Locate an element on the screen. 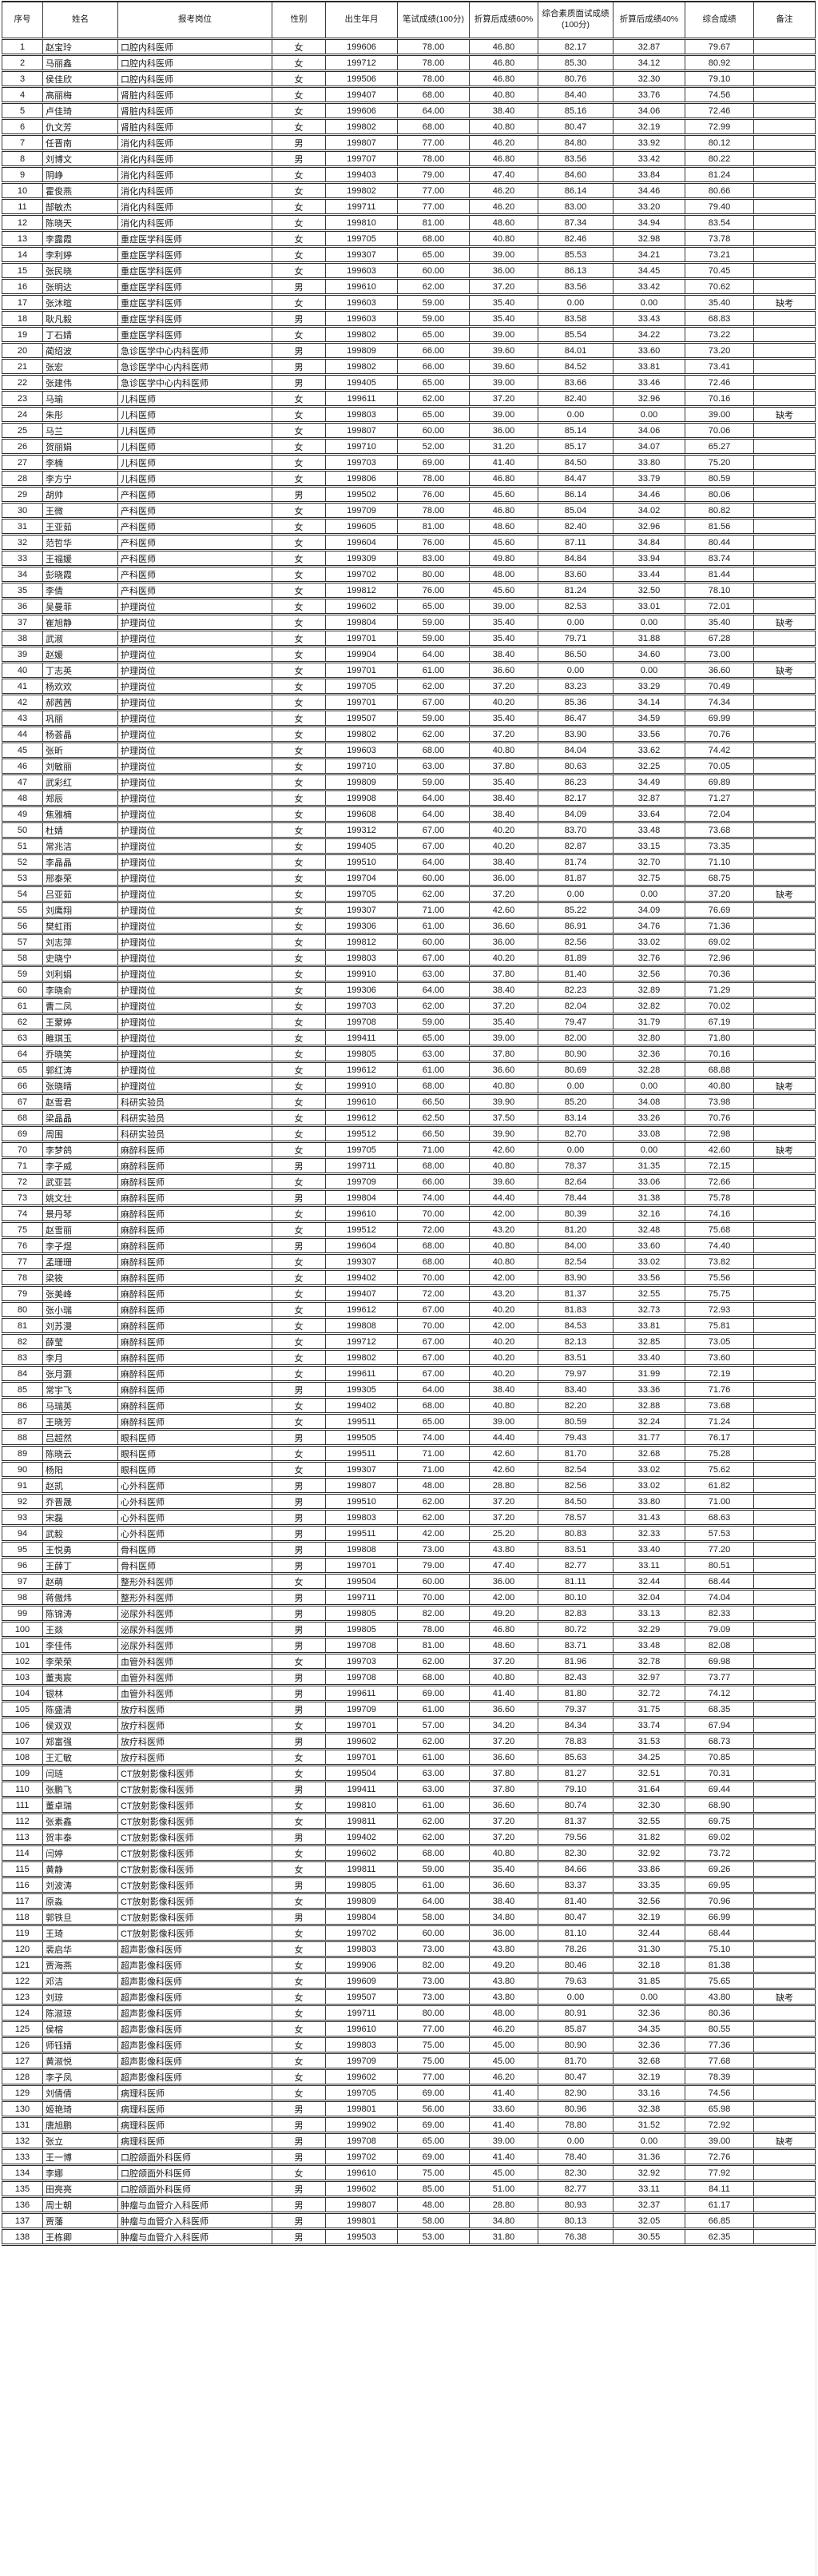  cell-written-score: 52.00 is located at coordinates (433, 447).